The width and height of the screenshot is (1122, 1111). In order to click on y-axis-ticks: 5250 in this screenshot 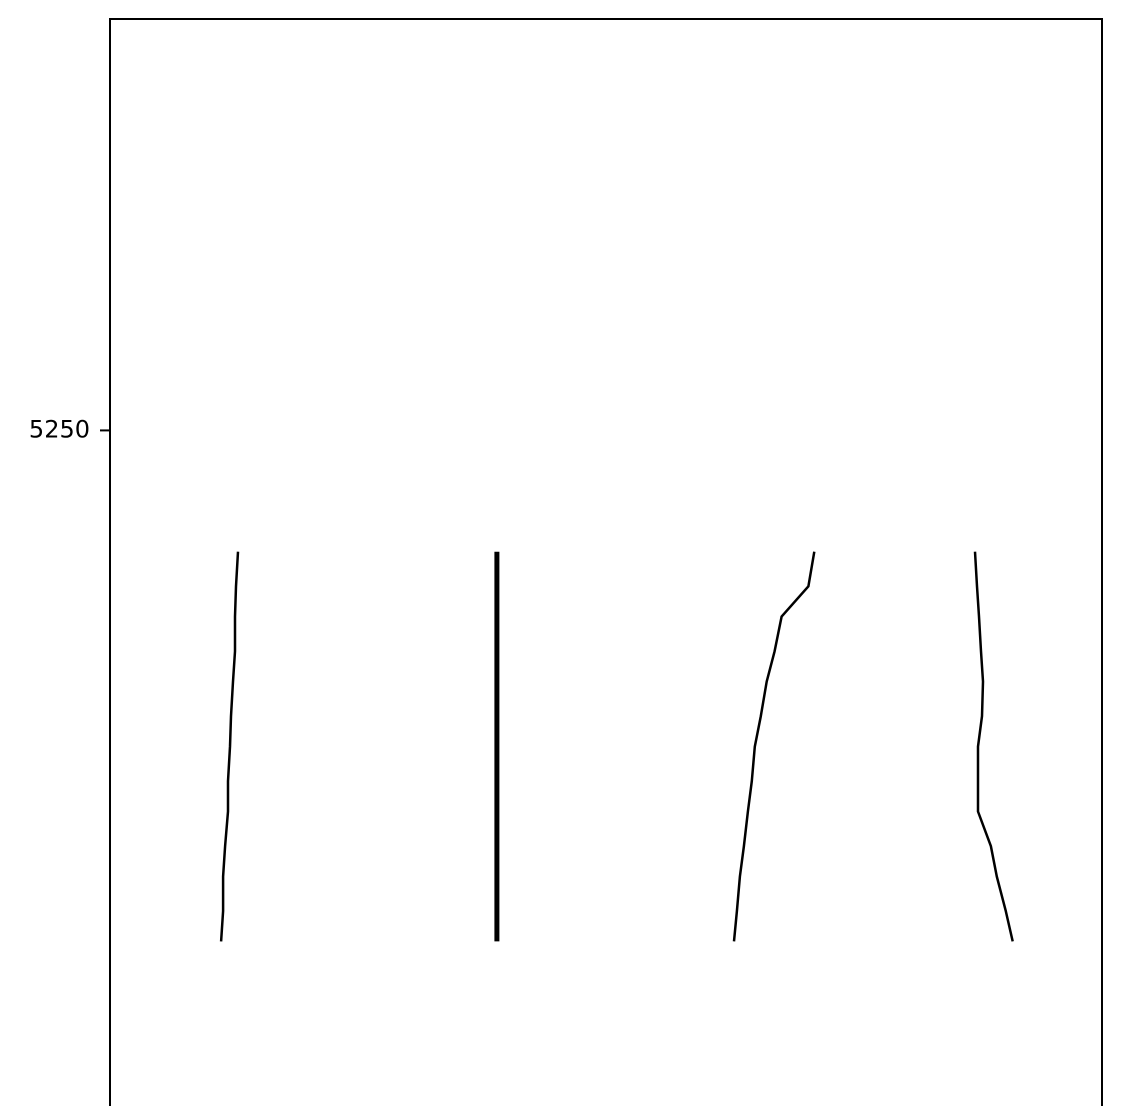, I will do `click(69, 429)`.